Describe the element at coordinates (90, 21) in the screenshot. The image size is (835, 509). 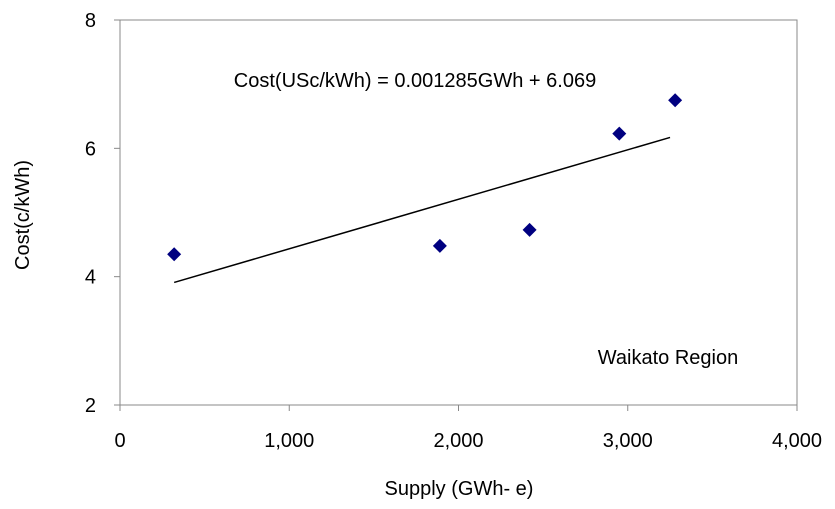
I see `y-tick-label: 8` at that location.